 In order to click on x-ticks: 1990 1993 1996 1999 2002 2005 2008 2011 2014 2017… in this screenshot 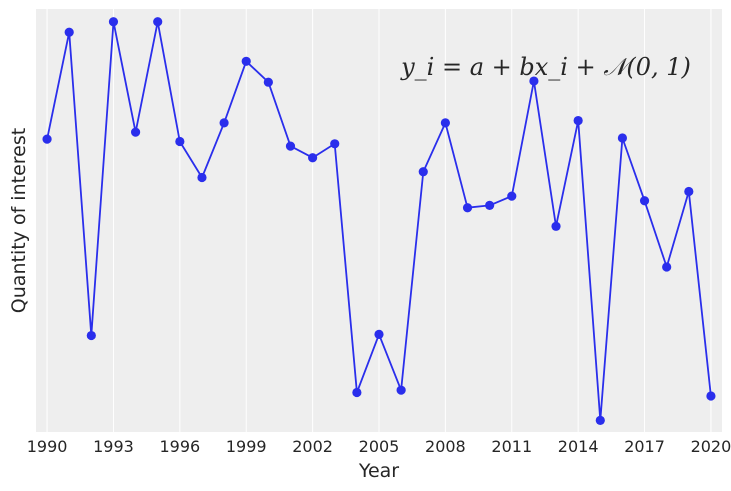, I will do `click(379, 446)`.